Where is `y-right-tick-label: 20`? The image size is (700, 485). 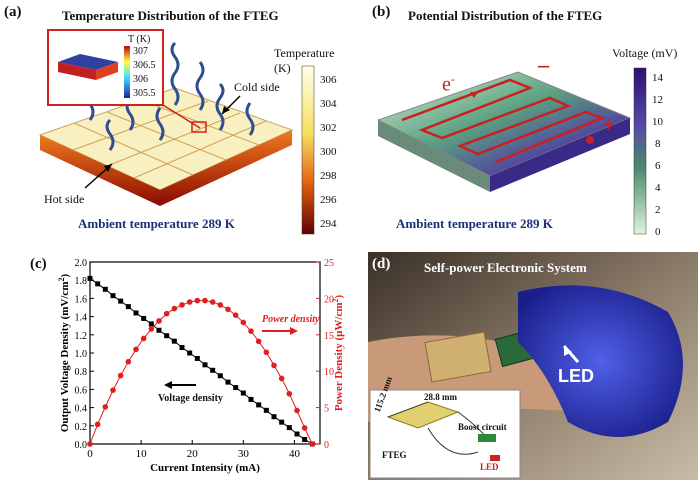
y-right-tick-label: 20 is located at coordinates (329, 299).